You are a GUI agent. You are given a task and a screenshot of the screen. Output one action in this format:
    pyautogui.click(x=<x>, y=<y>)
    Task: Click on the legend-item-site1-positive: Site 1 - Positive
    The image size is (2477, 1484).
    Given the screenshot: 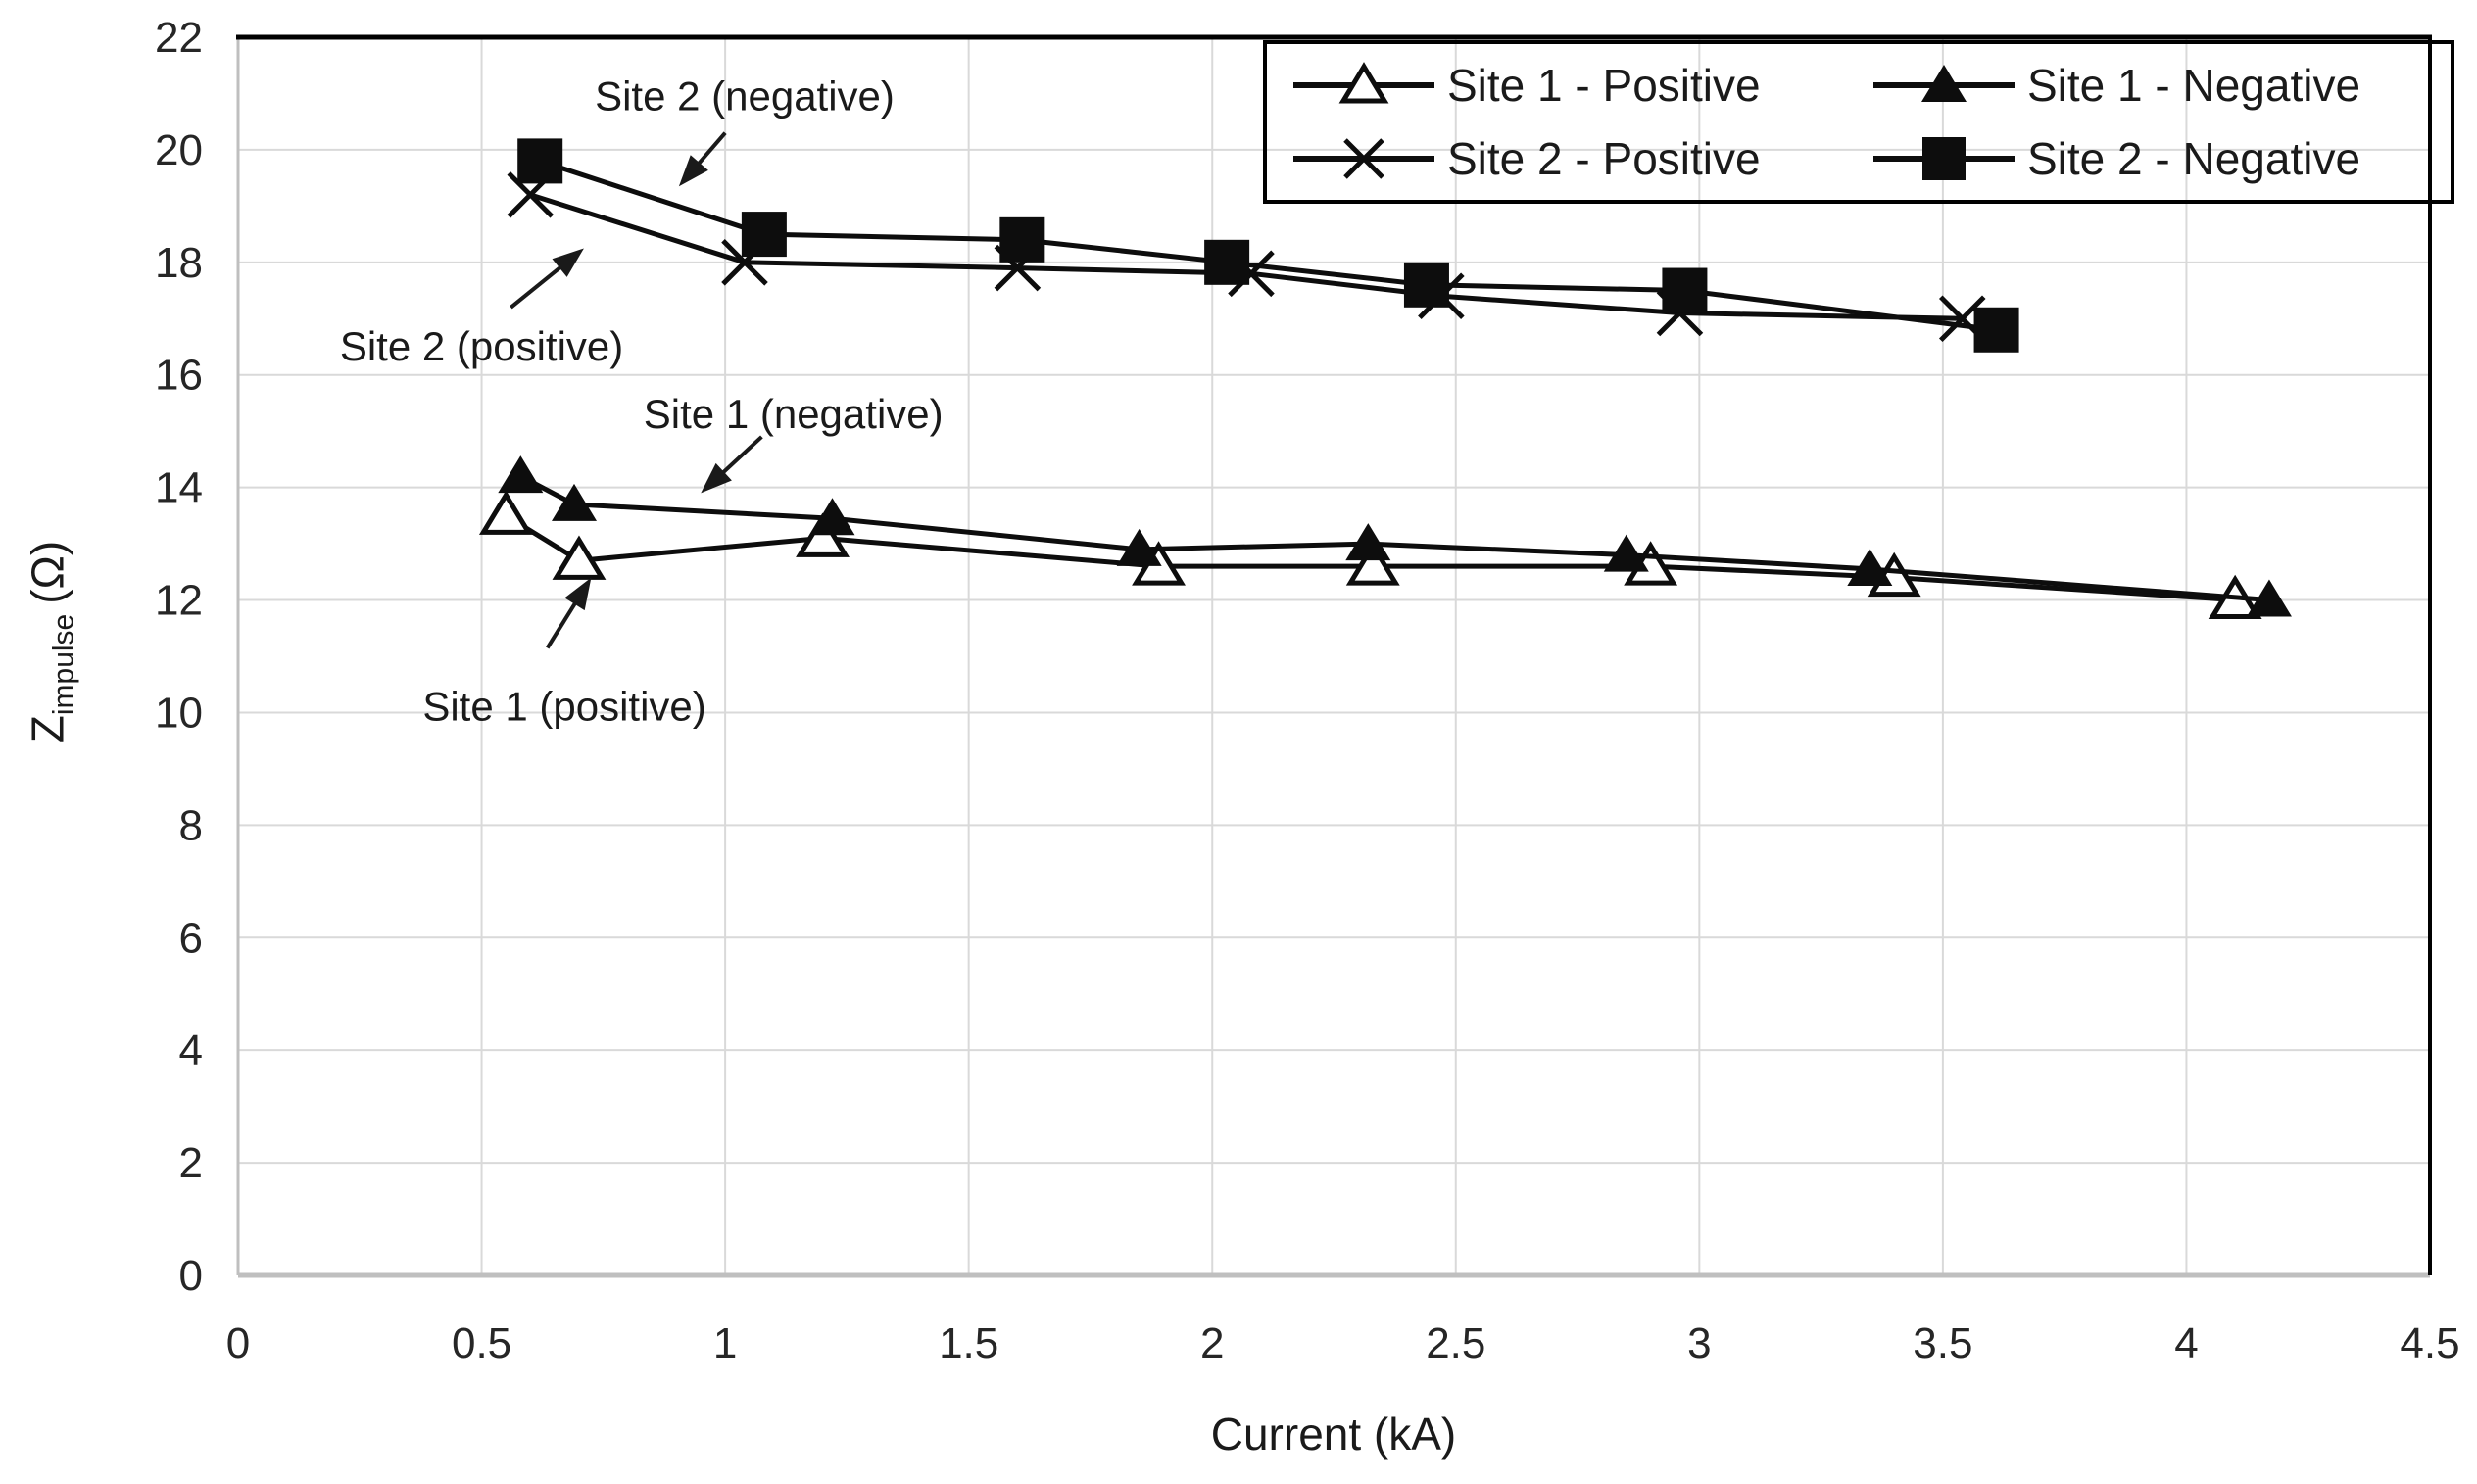 What is the action you would take?
    pyautogui.click(x=1580, y=85)
    